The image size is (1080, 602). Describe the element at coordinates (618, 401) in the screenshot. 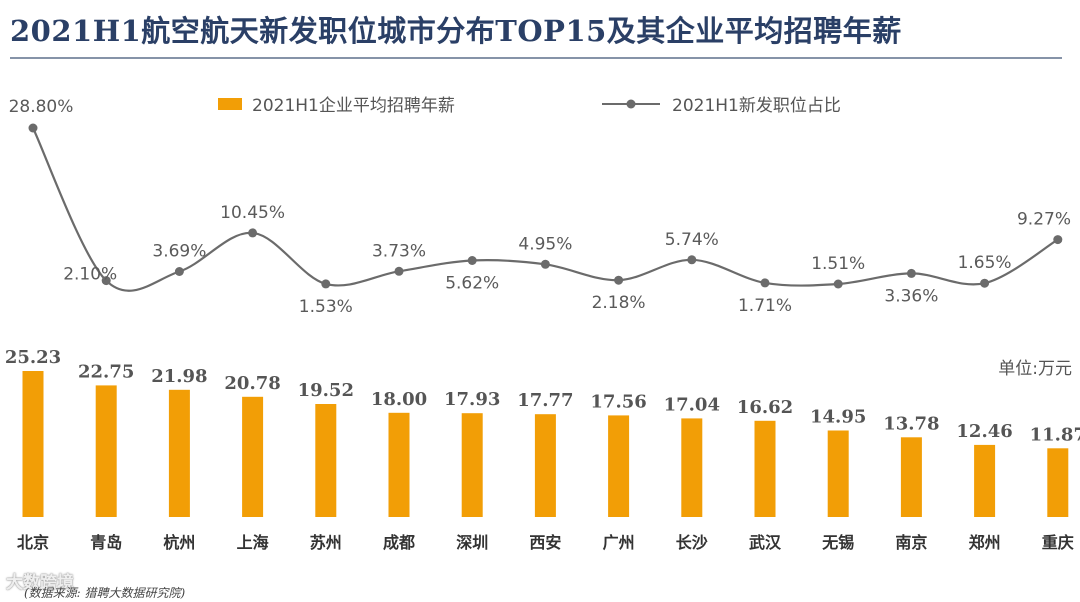

I see `bar-value-label-9: 17.56` at that location.